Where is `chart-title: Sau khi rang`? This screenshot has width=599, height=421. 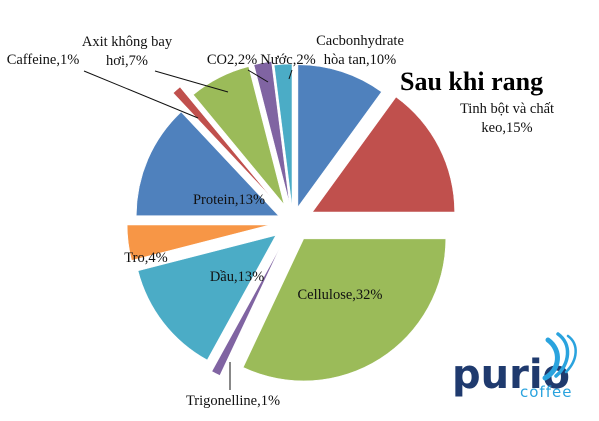
chart-title: Sau khi rang is located at coordinates (471, 81).